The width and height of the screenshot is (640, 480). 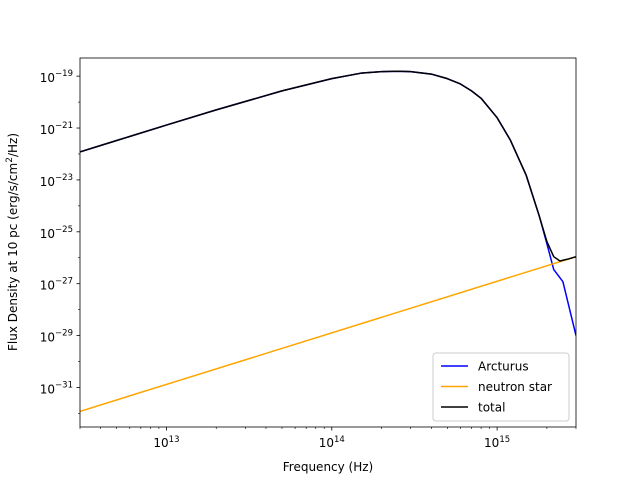 What do you see at coordinates (174, 440) in the screenshot?
I see `x-tick-exp: 13` at bounding box center [174, 440].